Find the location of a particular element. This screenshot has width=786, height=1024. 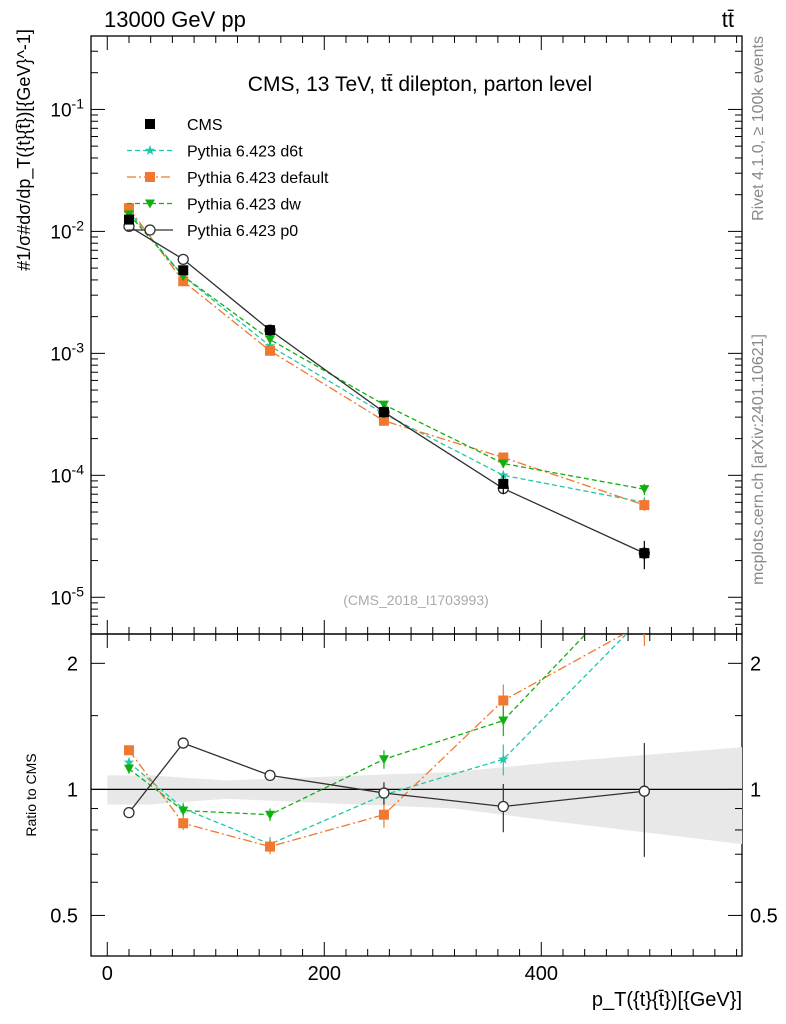

legend-label: Pythia 6.423 default is located at coordinates (258, 178).